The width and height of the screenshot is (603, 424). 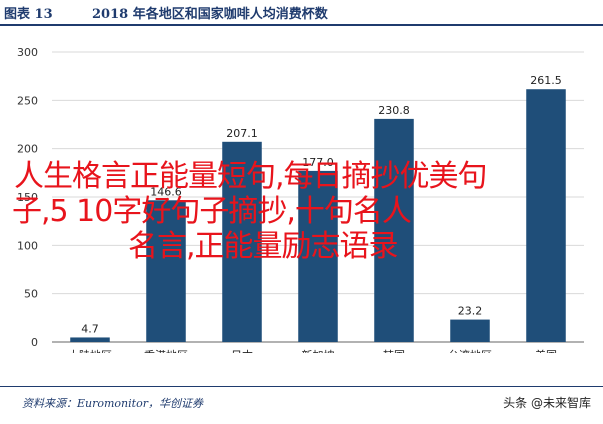 I want to click on bar-value-label: 230.8, so click(x=394, y=110).